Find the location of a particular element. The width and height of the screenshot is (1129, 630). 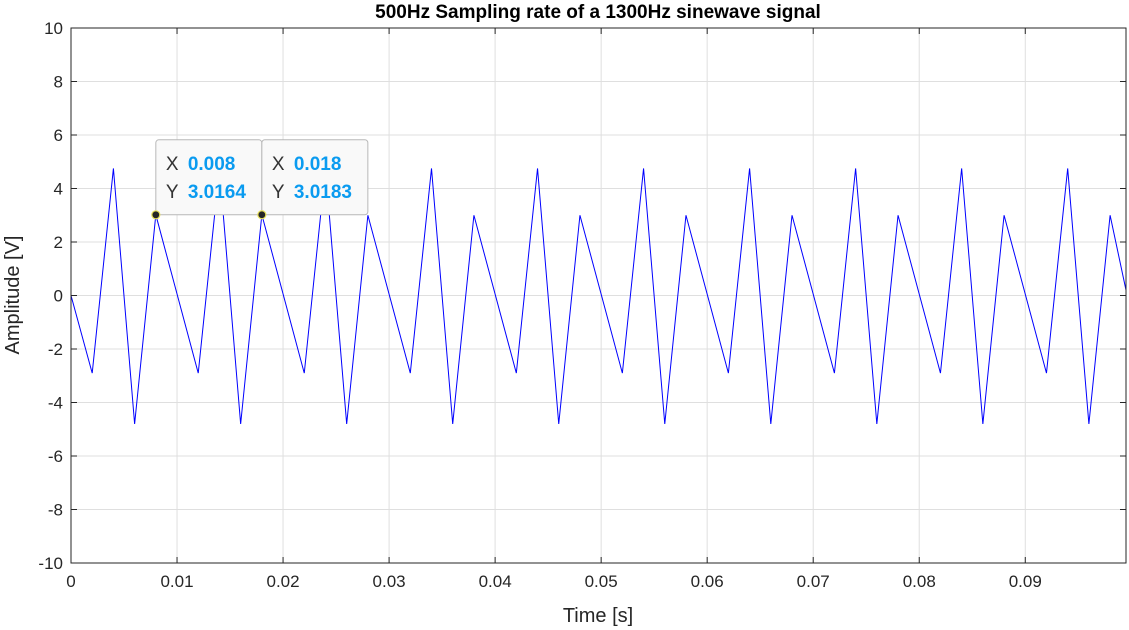

x-tick-label: 0.04 is located at coordinates (495, 581).